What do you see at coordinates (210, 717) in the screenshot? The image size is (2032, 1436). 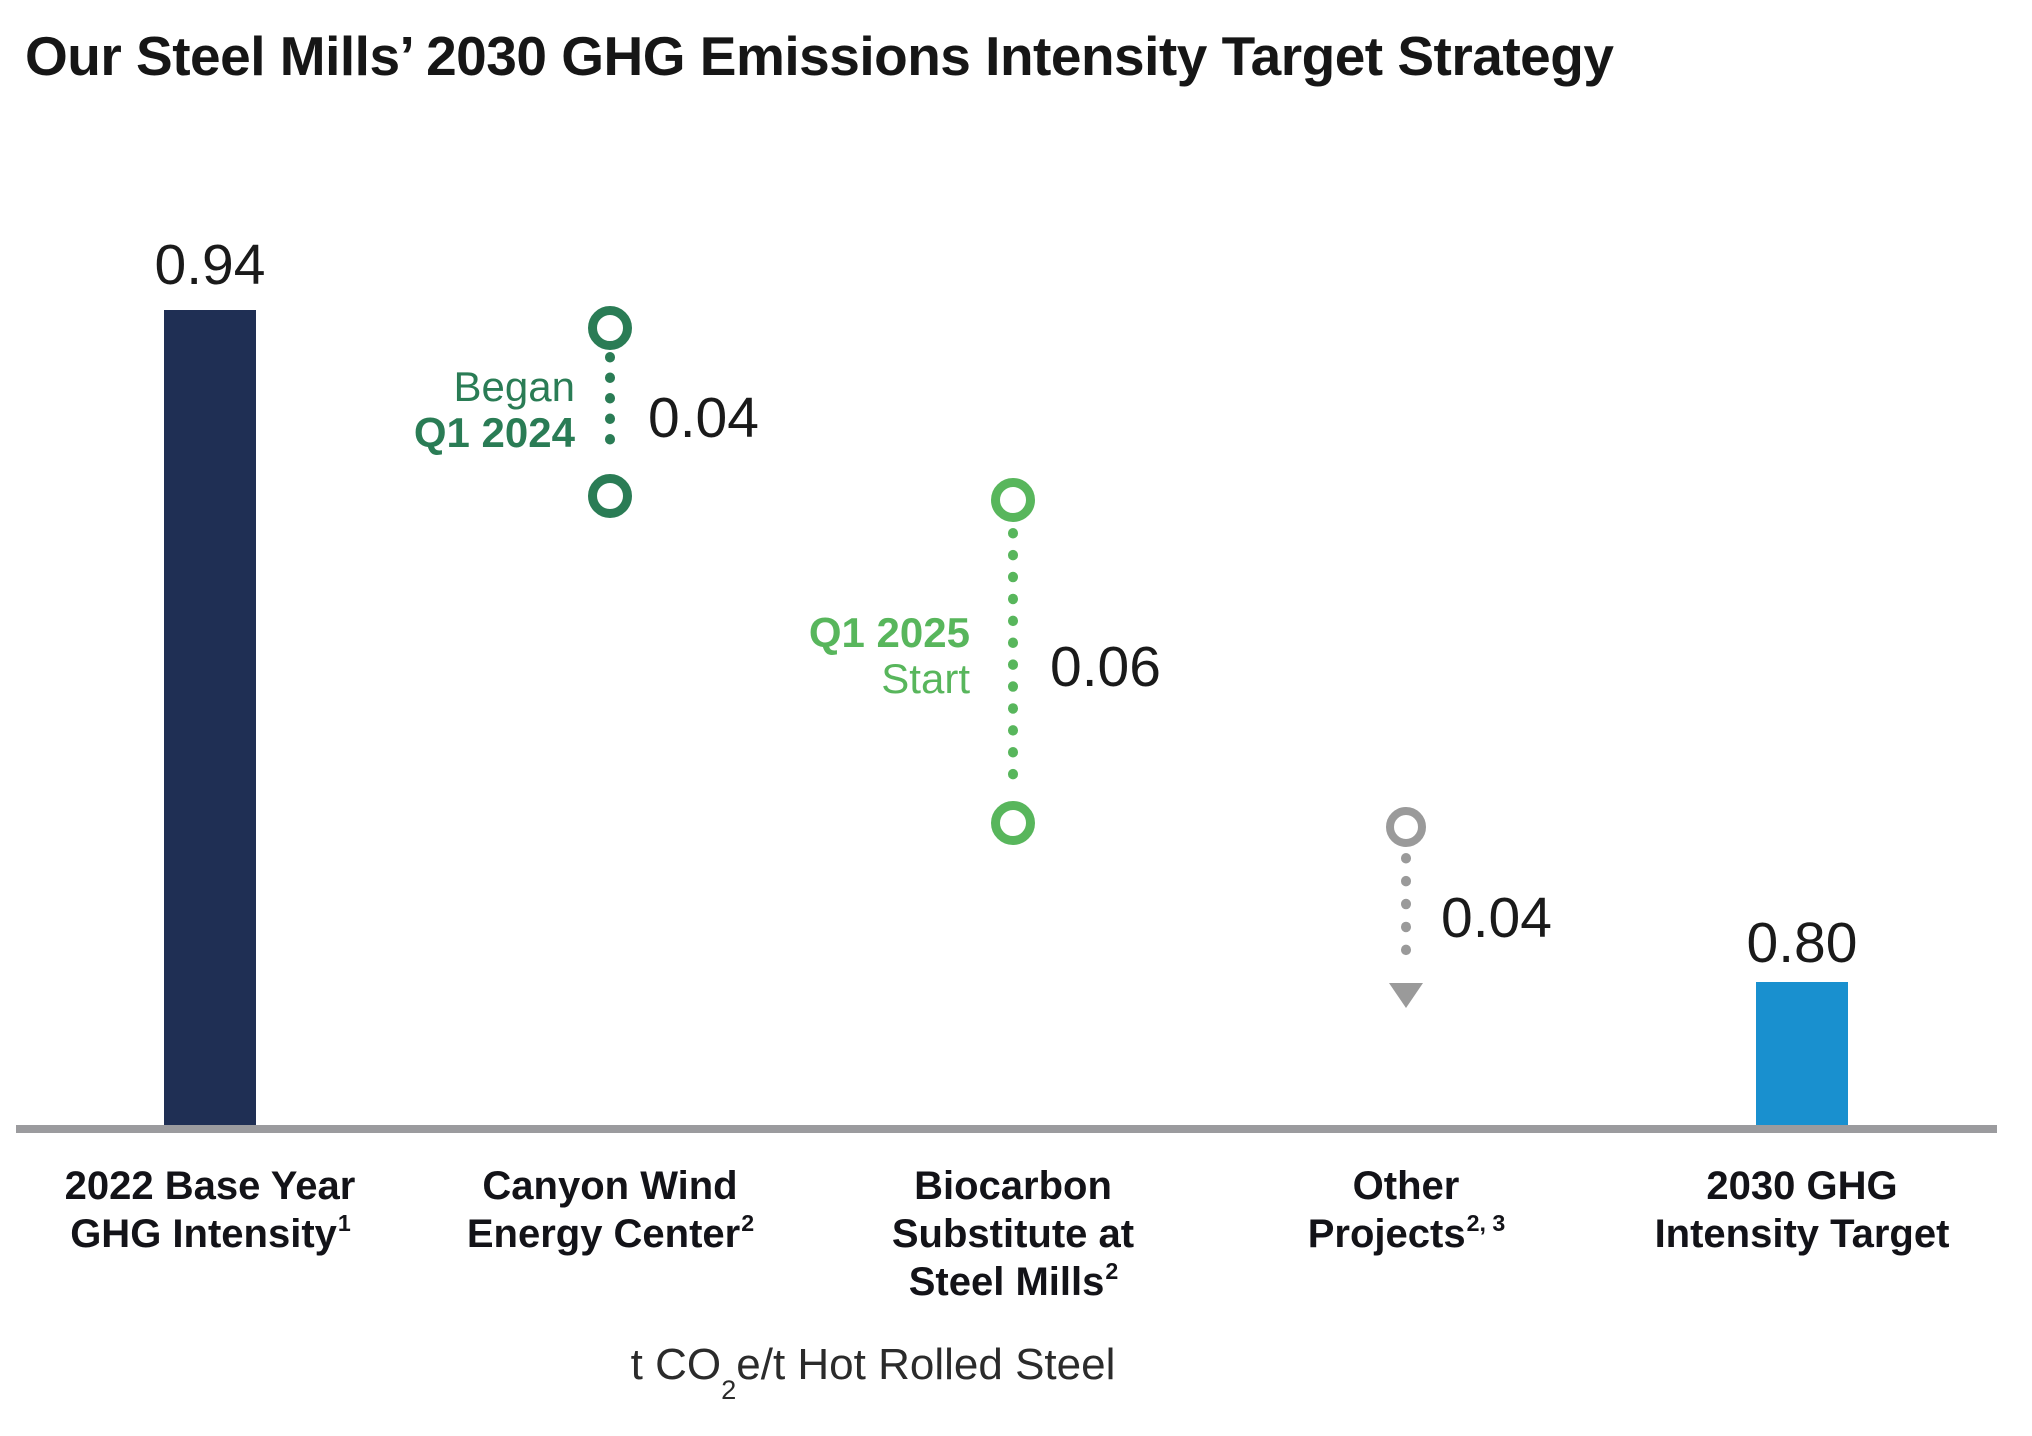 I see `bar-2022-base-year` at bounding box center [210, 717].